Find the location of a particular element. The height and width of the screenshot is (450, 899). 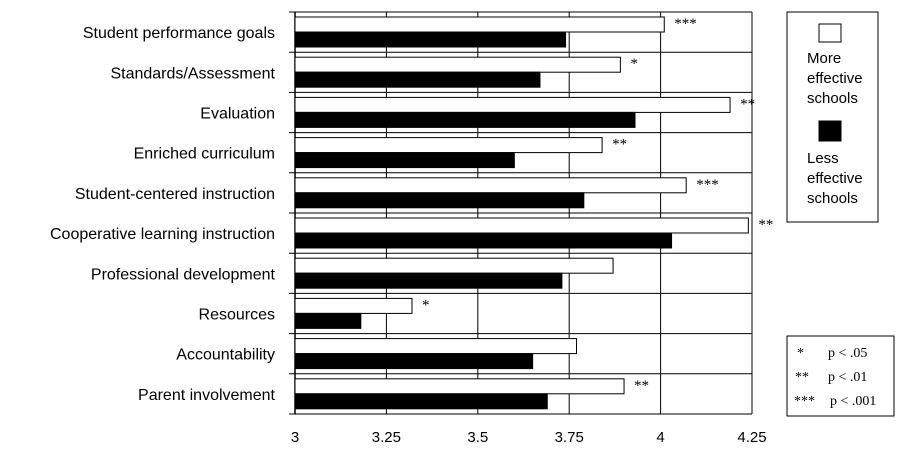

legend-more-line2: effective is located at coordinates (835, 78).